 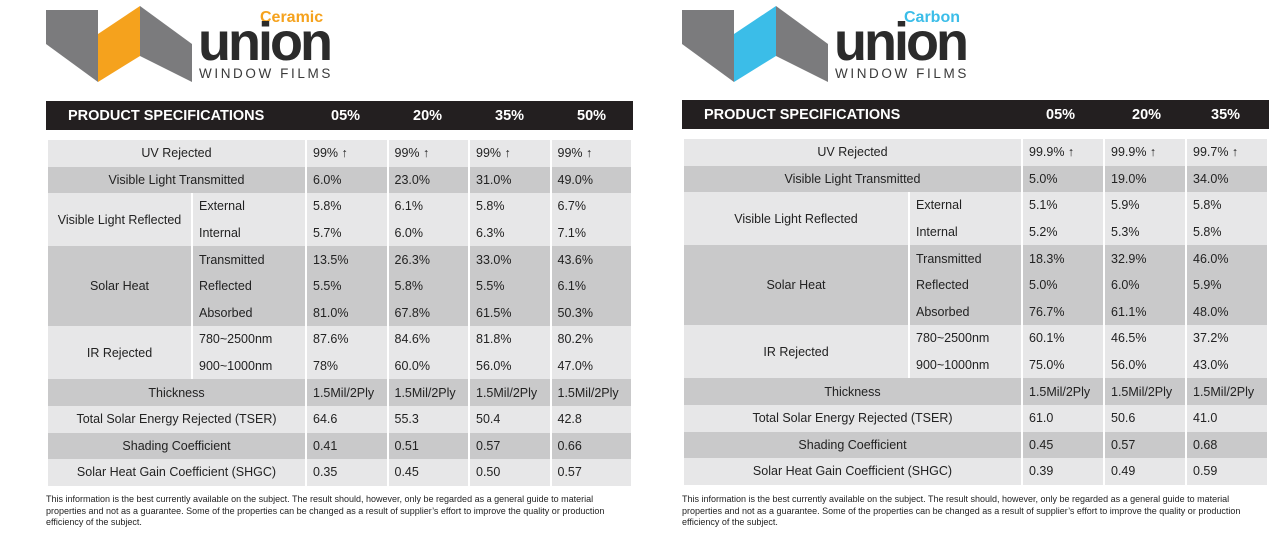 What do you see at coordinates (347, 313) in the screenshot?
I see `cell-value: 81.0%` at bounding box center [347, 313].